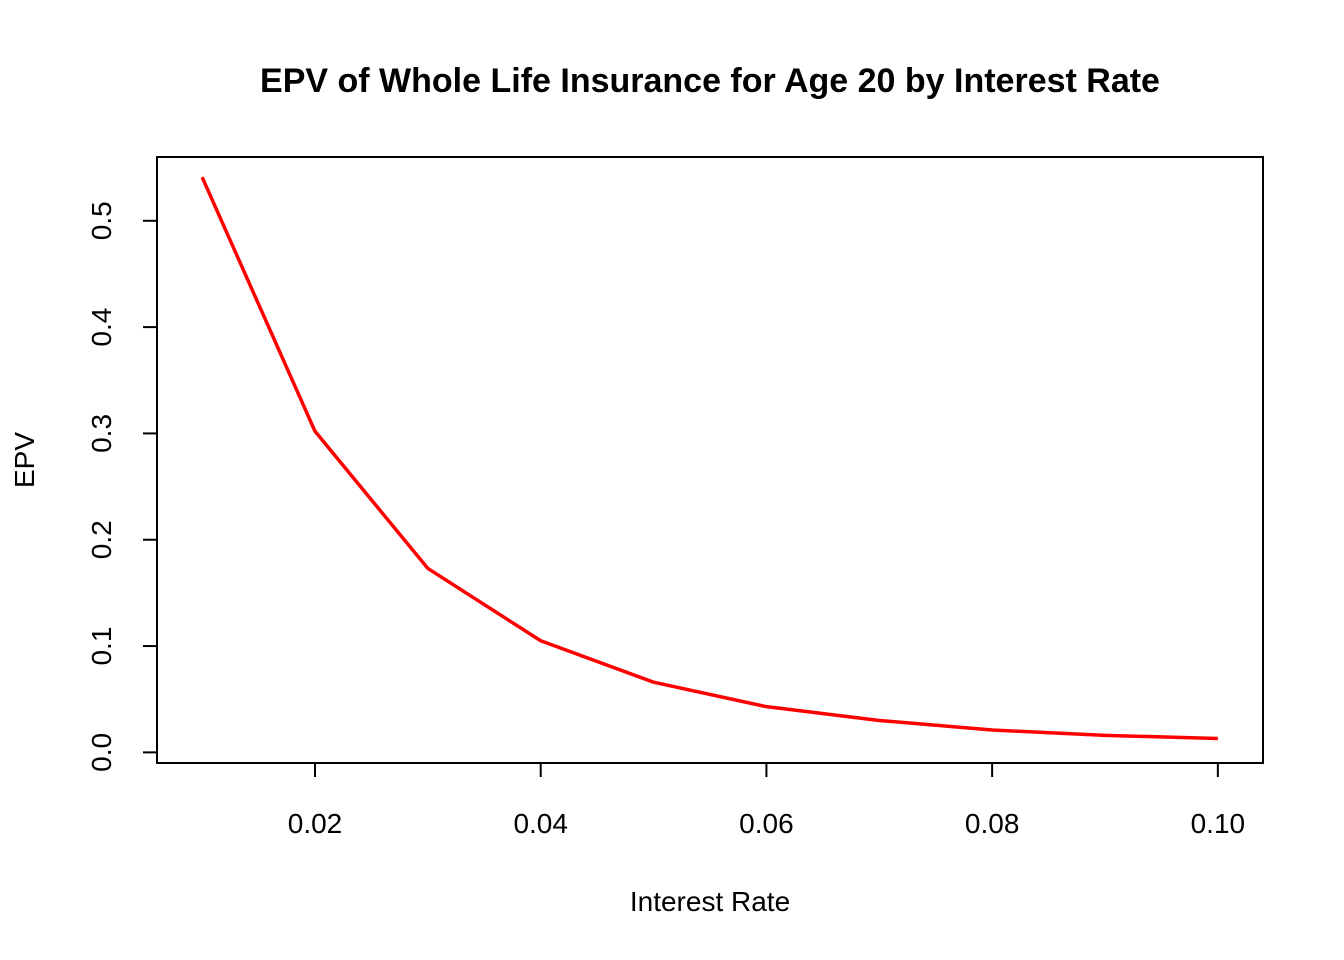 Image resolution: width=1344 pixels, height=960 pixels. I want to click on y-tick-label: 0.2, so click(101, 539).